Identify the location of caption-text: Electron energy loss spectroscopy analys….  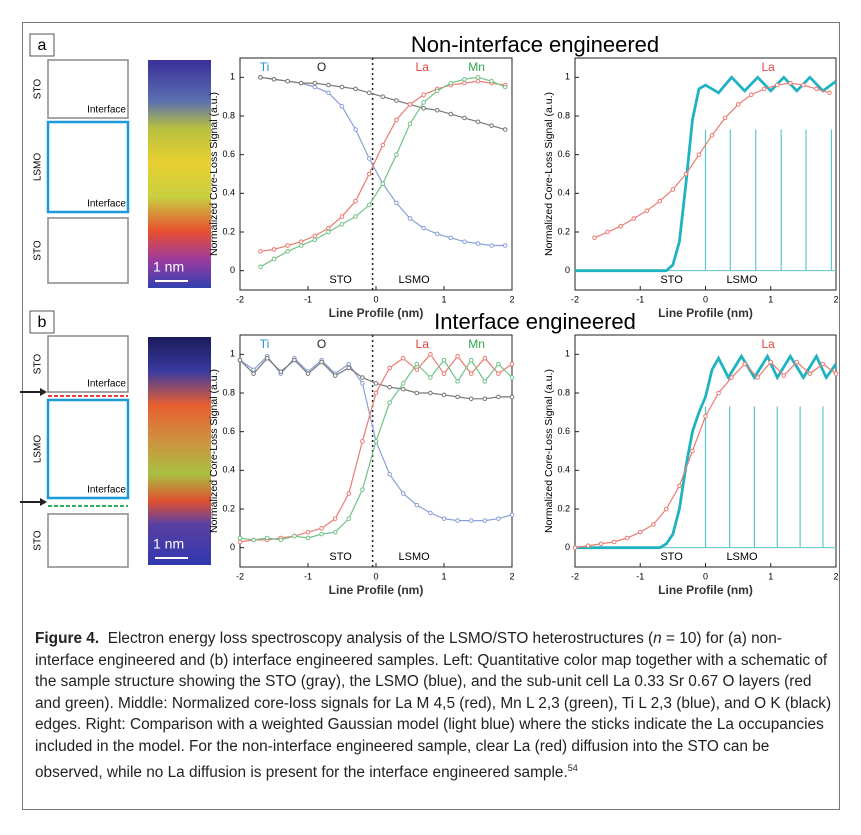
(380, 638).